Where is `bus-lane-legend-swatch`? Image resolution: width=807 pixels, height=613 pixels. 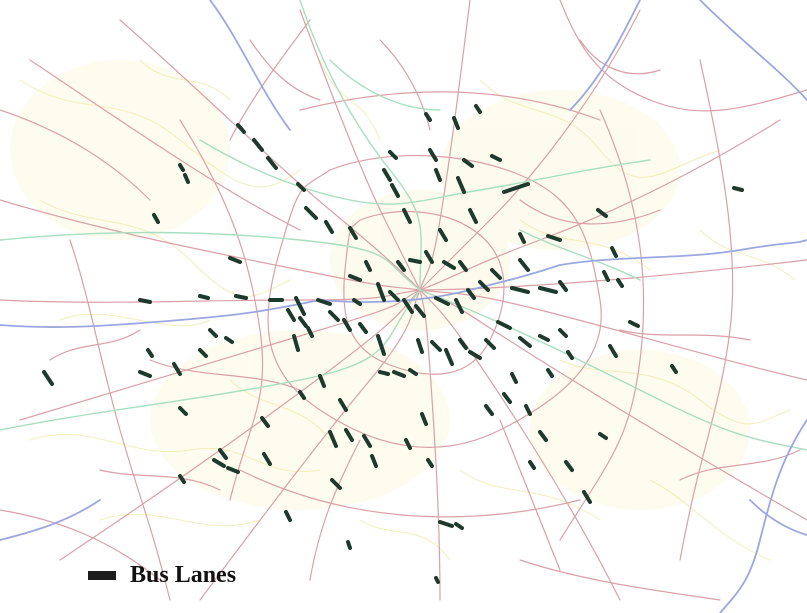 bus-lane-legend-swatch is located at coordinates (102, 575).